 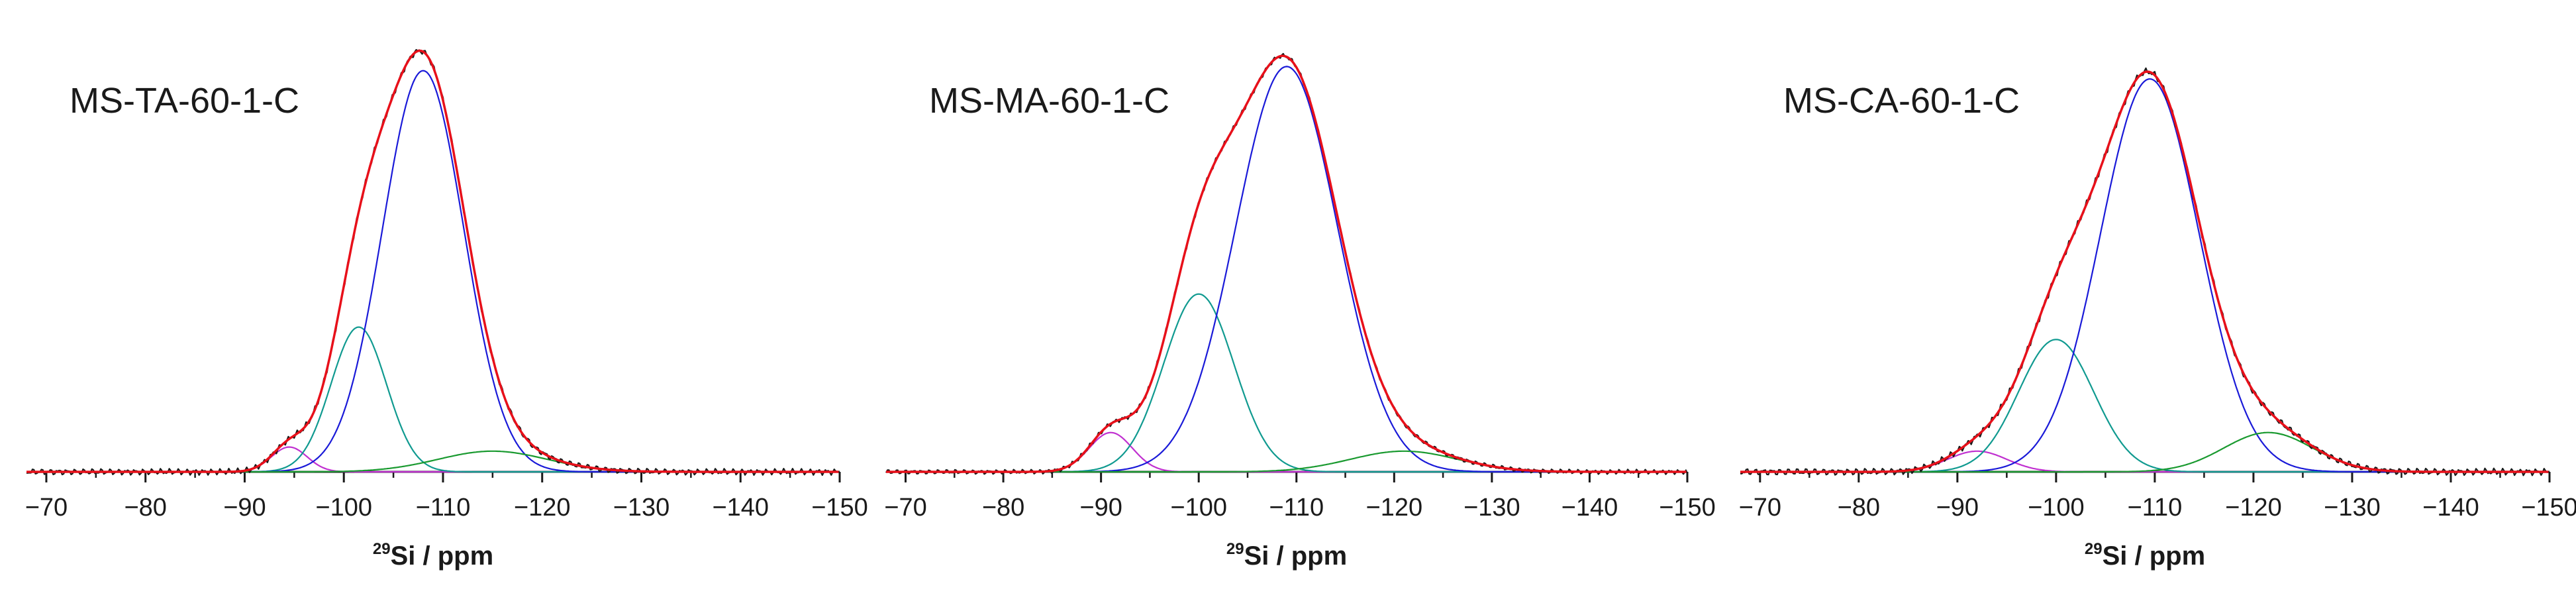 I want to click on panel-title: MS-CA-60-1-C, so click(x=1901, y=101).